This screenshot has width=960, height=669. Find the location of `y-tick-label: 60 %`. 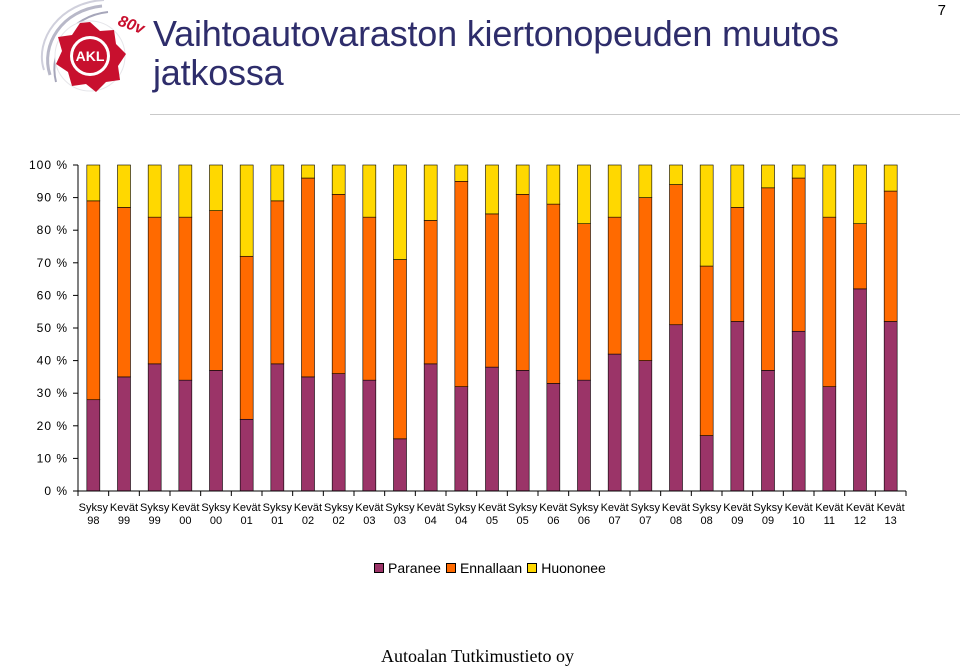

y-tick-label: 60 % is located at coordinates (52, 295).